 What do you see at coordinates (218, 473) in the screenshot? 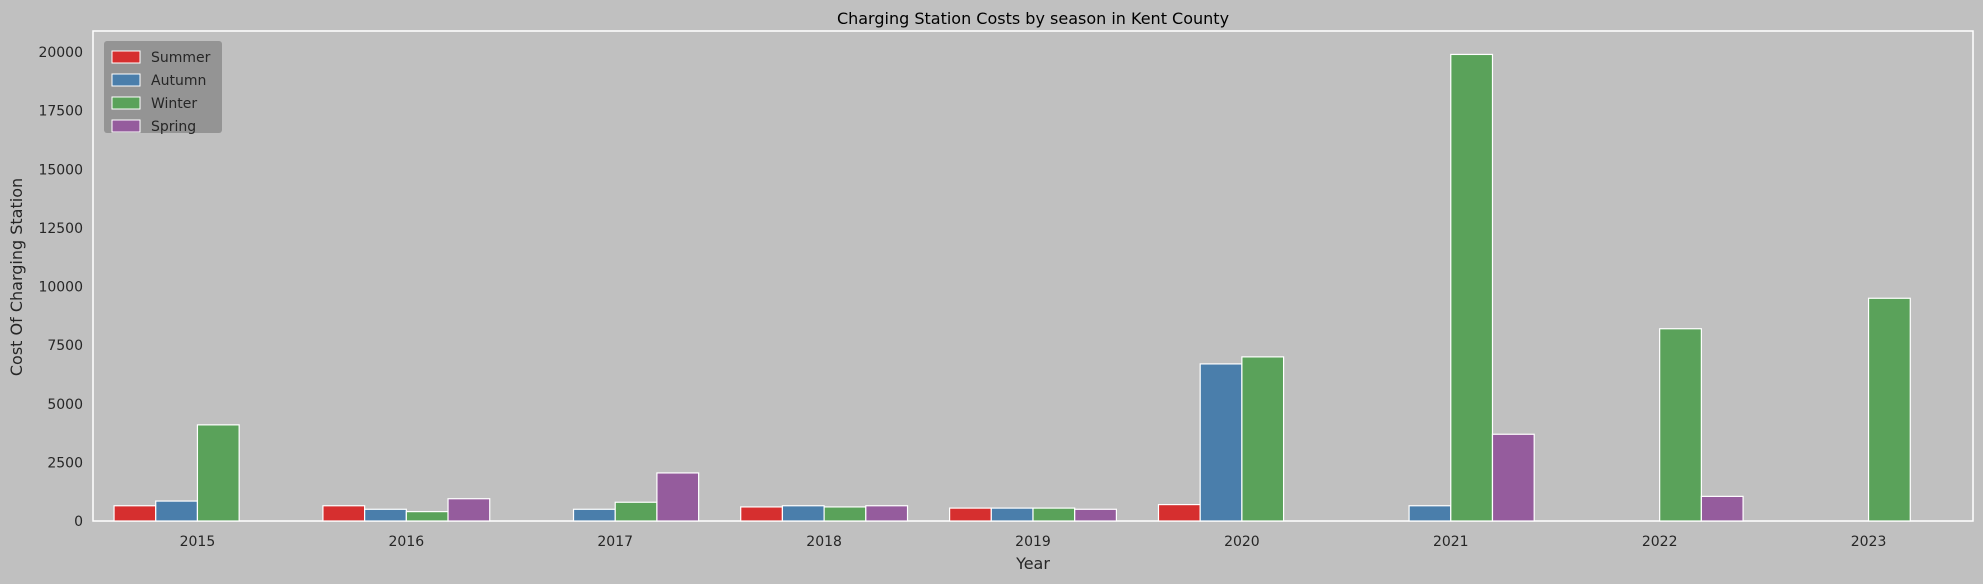
I see `bar-winter-2015` at bounding box center [218, 473].